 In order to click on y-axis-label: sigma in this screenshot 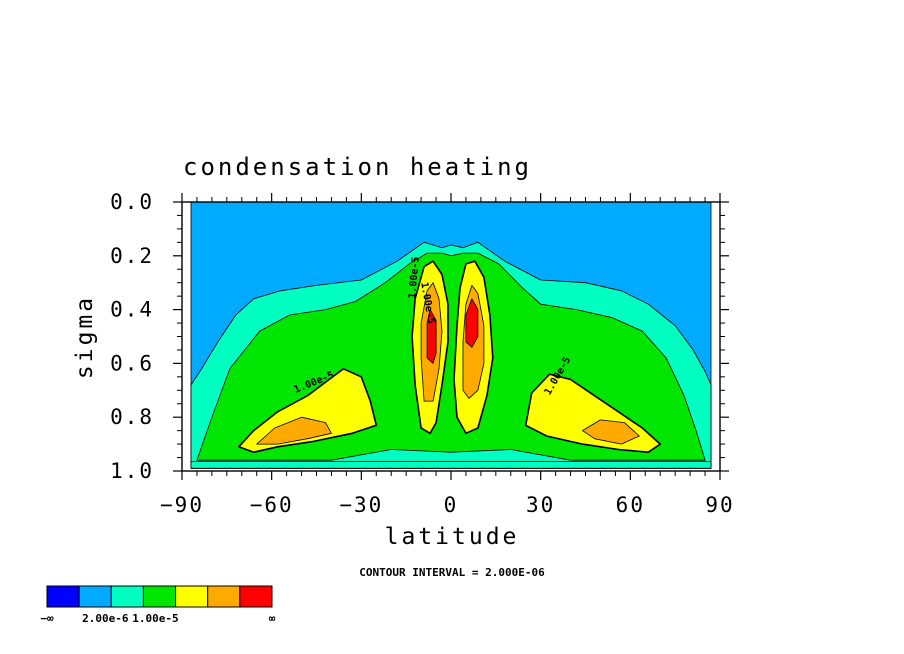, I will do `click(85, 337)`.